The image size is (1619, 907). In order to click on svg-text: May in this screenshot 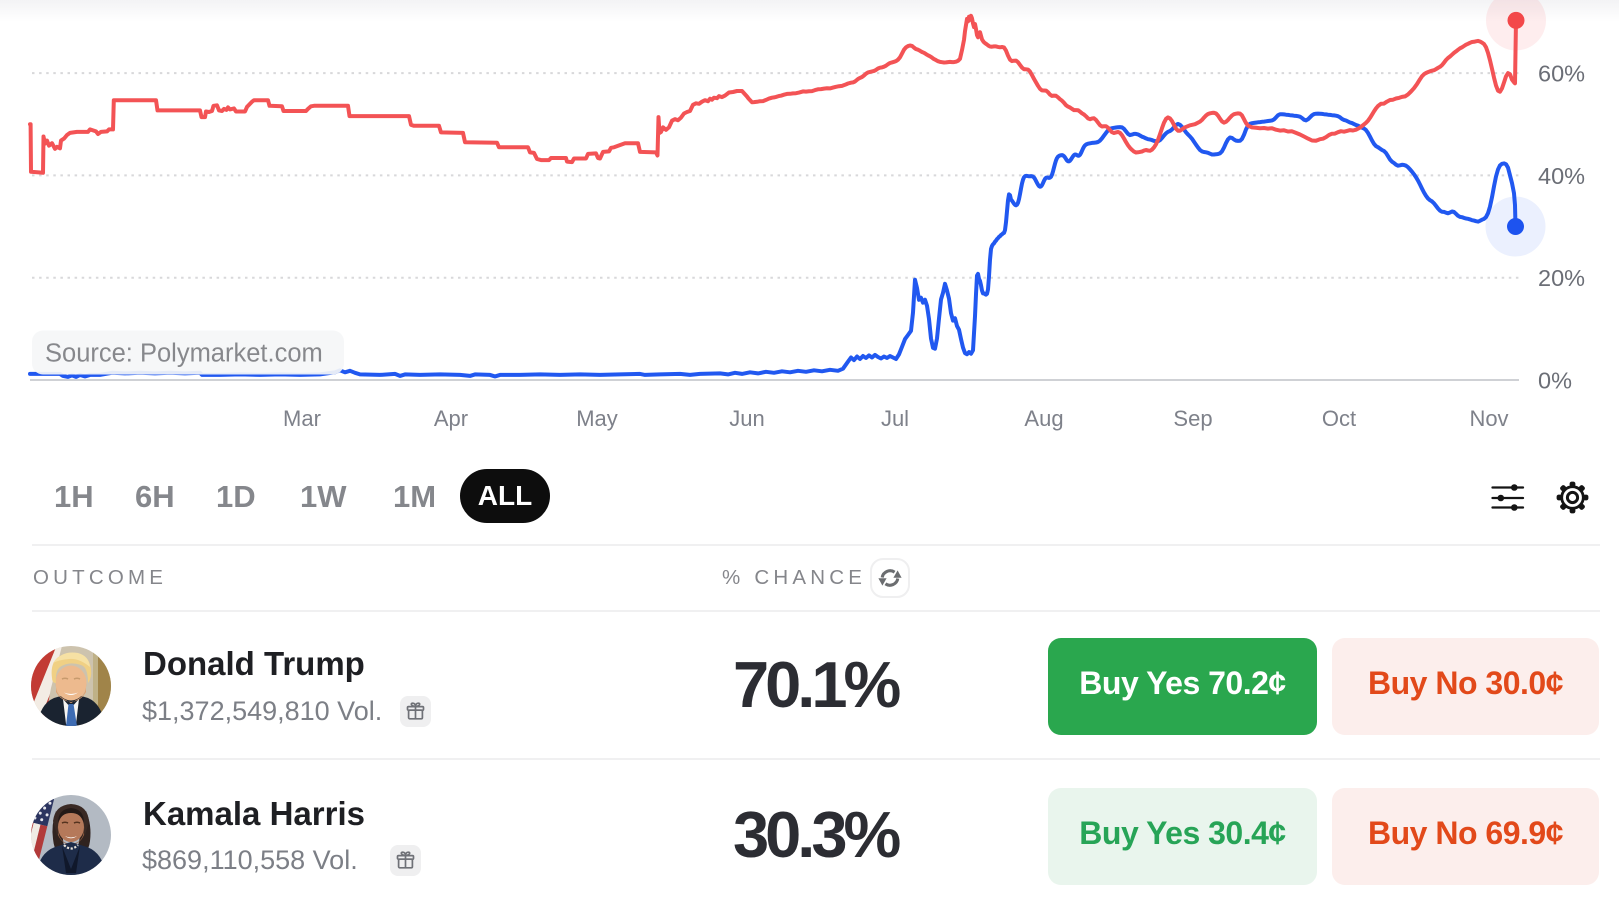, I will do `click(597, 418)`.